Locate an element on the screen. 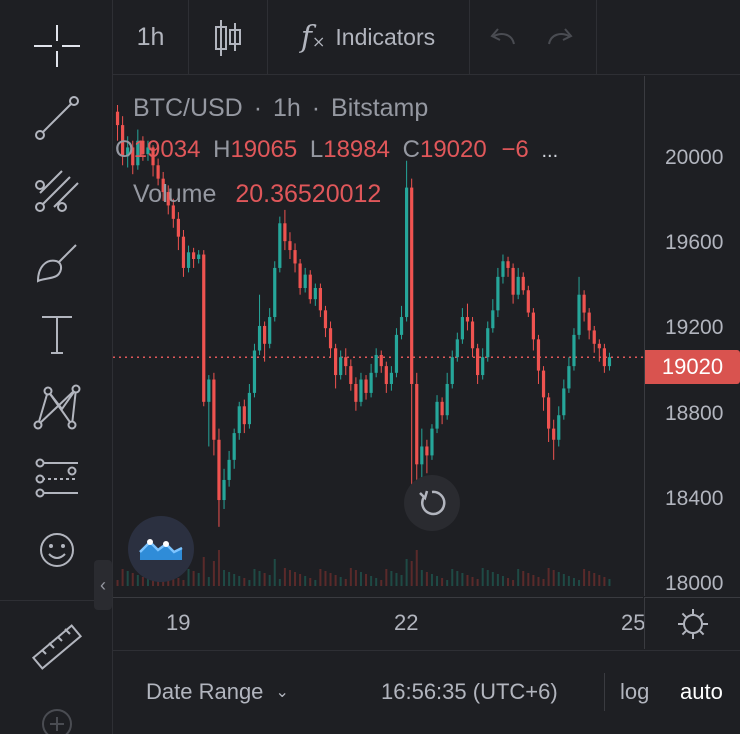  price-axis: 20000 19600 19200 18800 18400 18000 is located at coordinates (692, 336).